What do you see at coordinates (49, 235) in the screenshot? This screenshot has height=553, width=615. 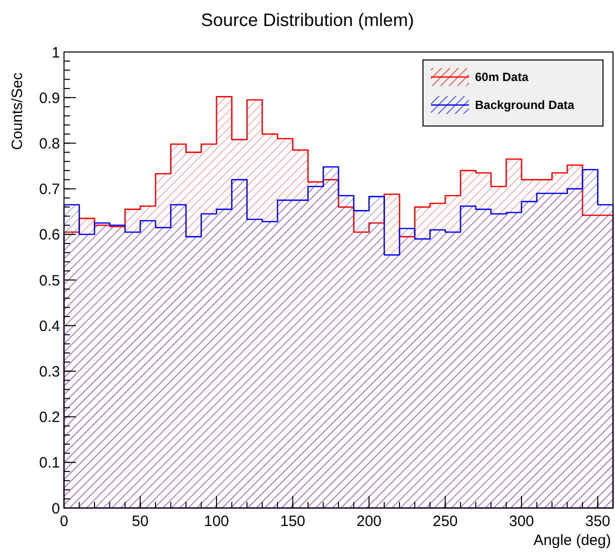 I see `y-tick-label: 0.6` at bounding box center [49, 235].